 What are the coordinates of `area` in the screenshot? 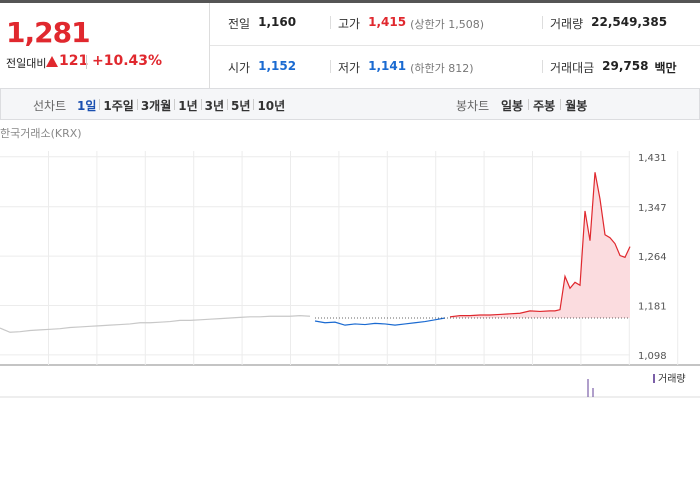 It's located at (540, 245).